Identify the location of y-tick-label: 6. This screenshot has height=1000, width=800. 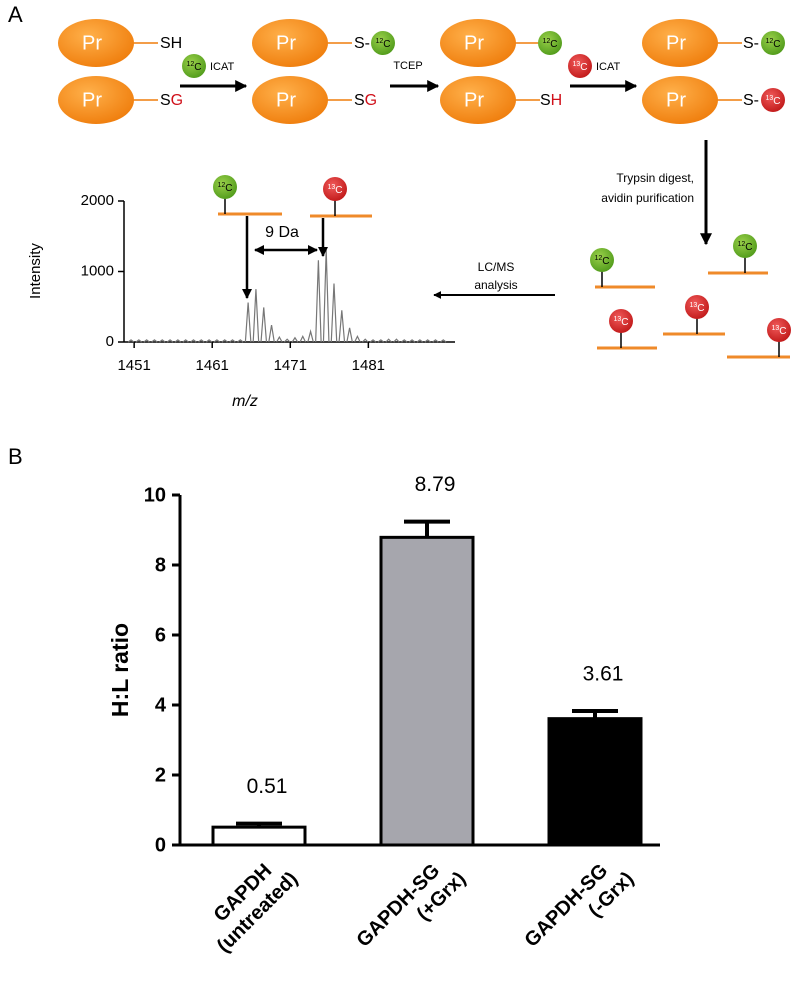
(160, 635).